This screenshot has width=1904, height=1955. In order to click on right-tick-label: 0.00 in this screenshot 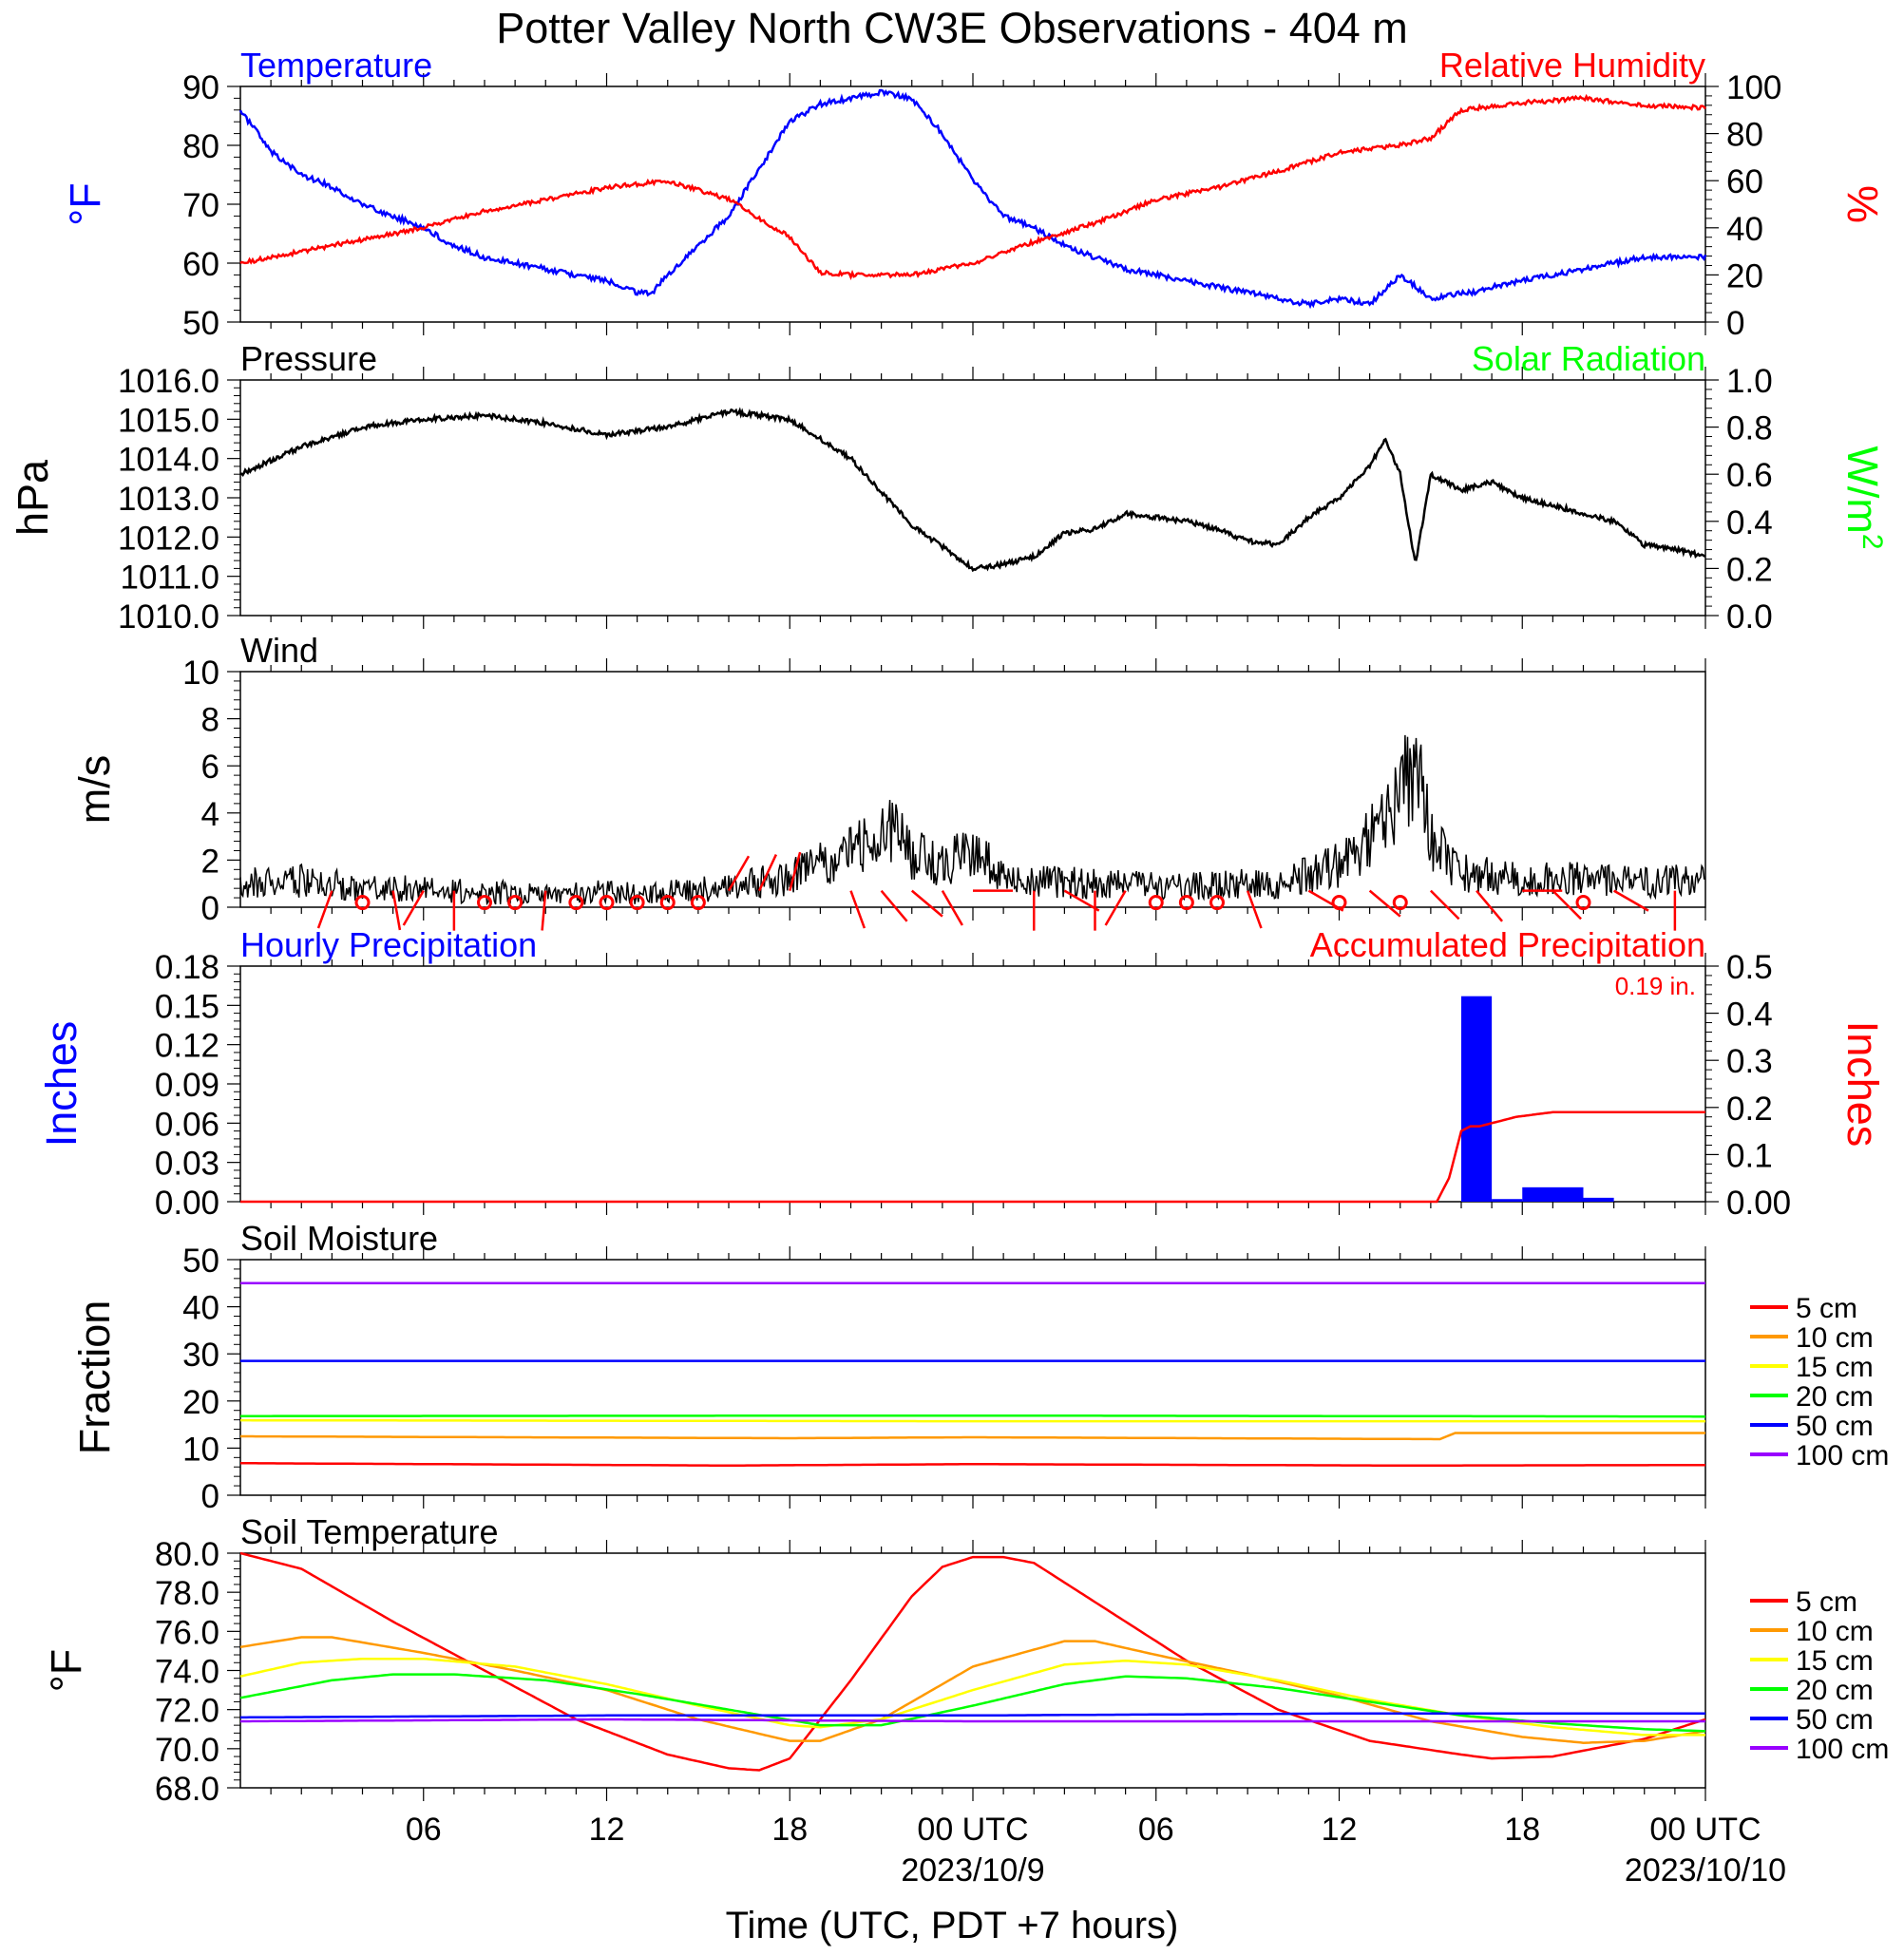, I will do `click(1758, 1203)`.